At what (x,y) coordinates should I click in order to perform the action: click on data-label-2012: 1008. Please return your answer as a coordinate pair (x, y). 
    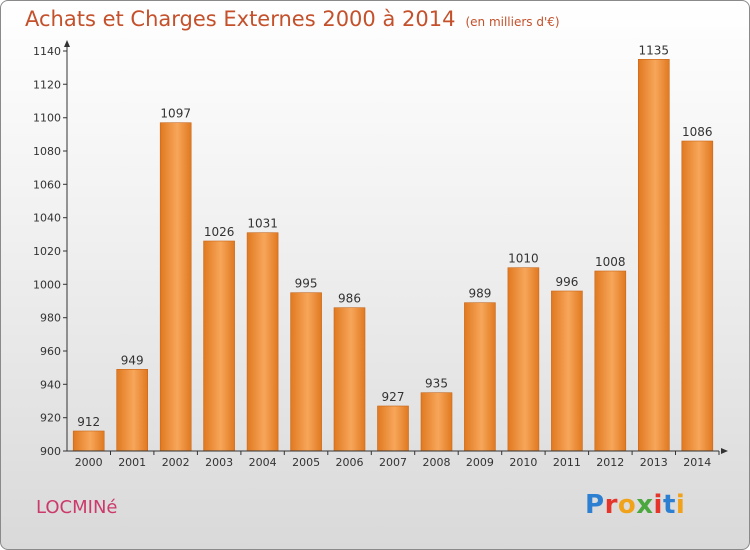
    Looking at the image, I should click on (610, 262).